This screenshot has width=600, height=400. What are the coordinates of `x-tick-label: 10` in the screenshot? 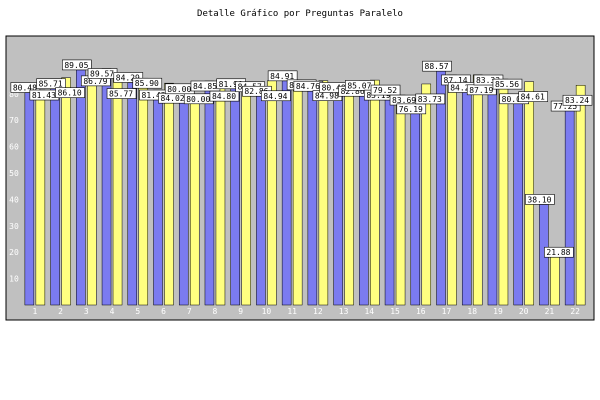 It's located at (267, 311).